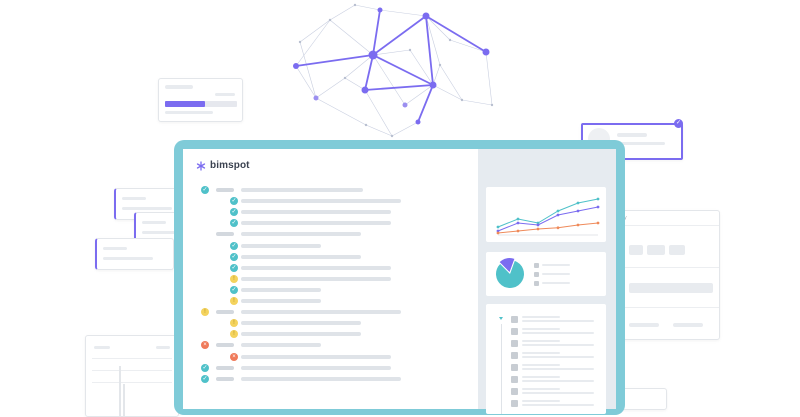 The width and height of the screenshot is (800, 417). I want to click on user-list-card, so click(546, 359).